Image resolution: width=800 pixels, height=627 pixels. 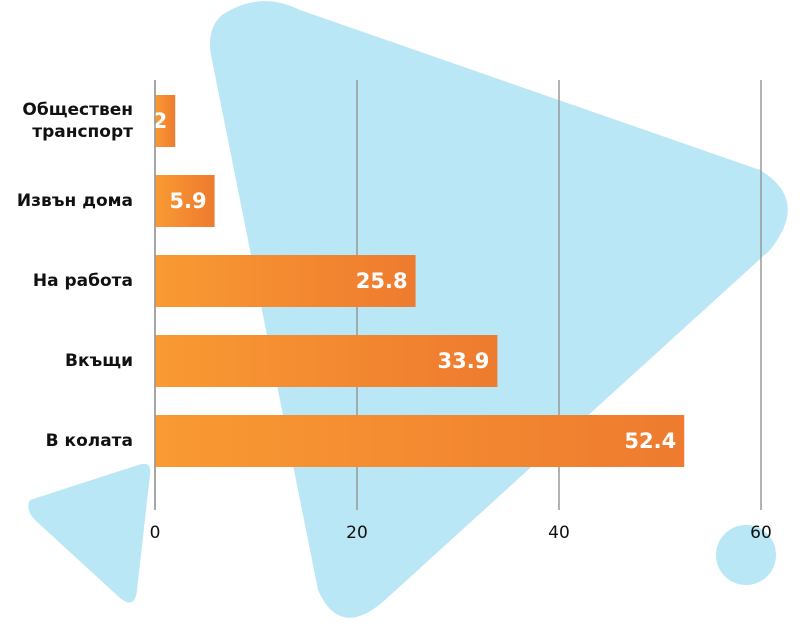 What do you see at coordinates (382, 281) in the screenshot?
I see `value-label: 25.8` at bounding box center [382, 281].